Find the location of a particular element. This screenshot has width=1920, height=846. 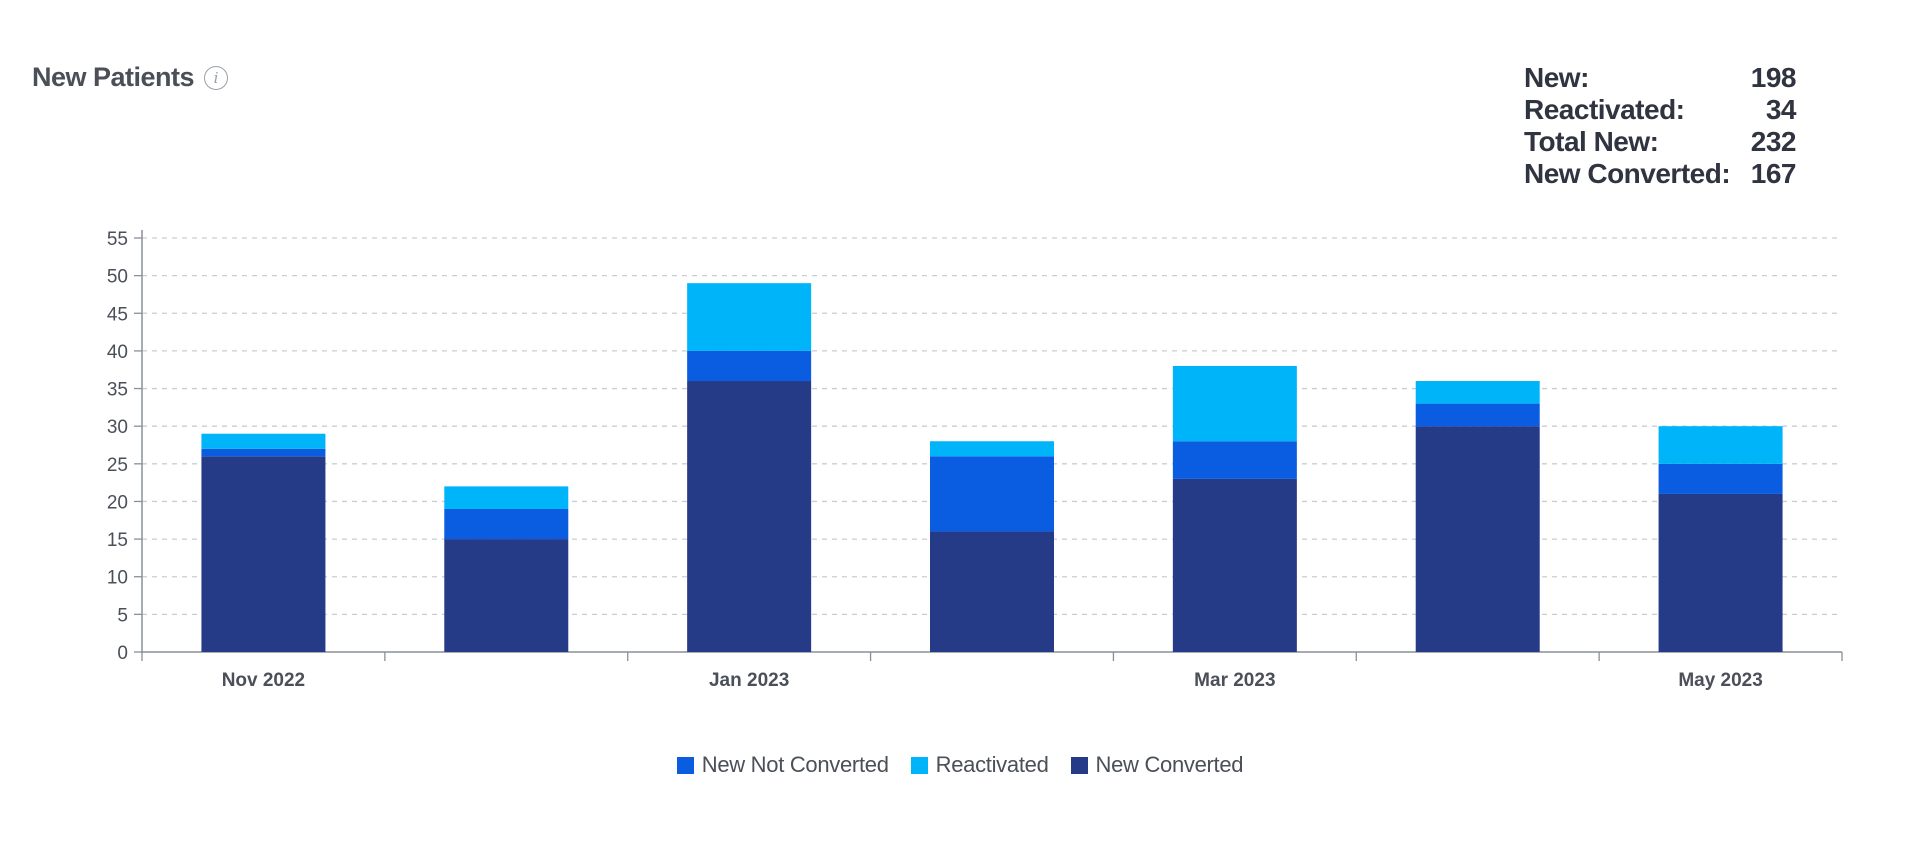

y-tick-label: 15 is located at coordinates (117, 540).